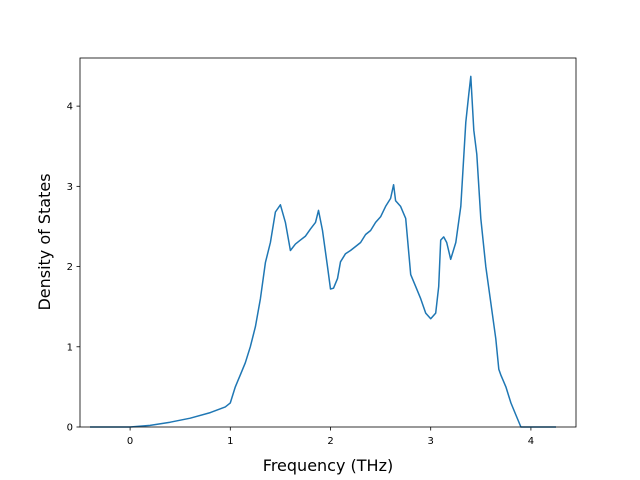 This screenshot has height=480, width=640. I want to click on y-tick-label: 2, so click(70, 267).